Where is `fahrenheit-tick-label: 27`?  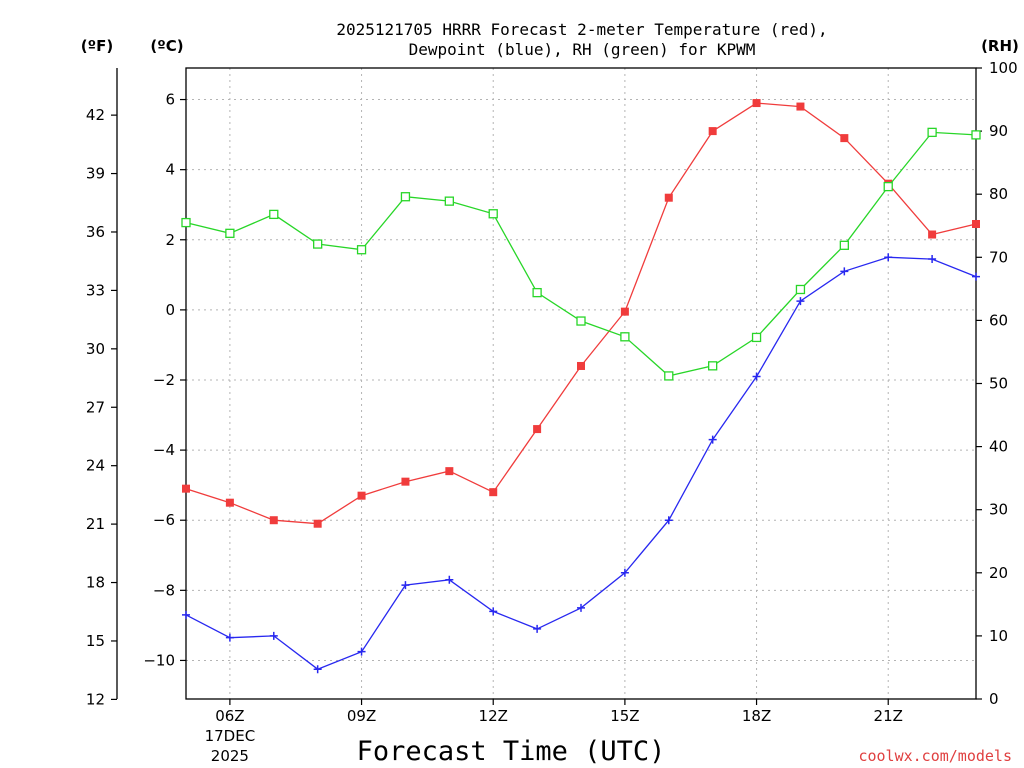 fahrenheit-tick-label: 27 is located at coordinates (95, 407).